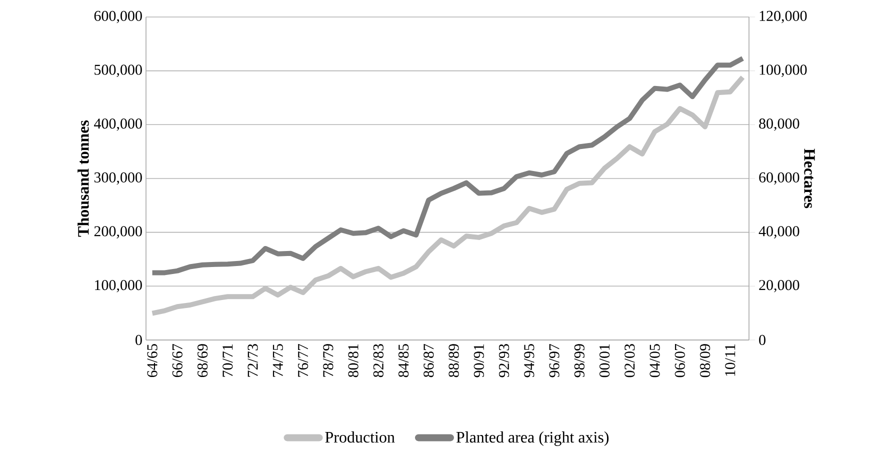 The width and height of the screenshot is (892, 473). I want to click on y-tick-label: 0, so click(139, 340).